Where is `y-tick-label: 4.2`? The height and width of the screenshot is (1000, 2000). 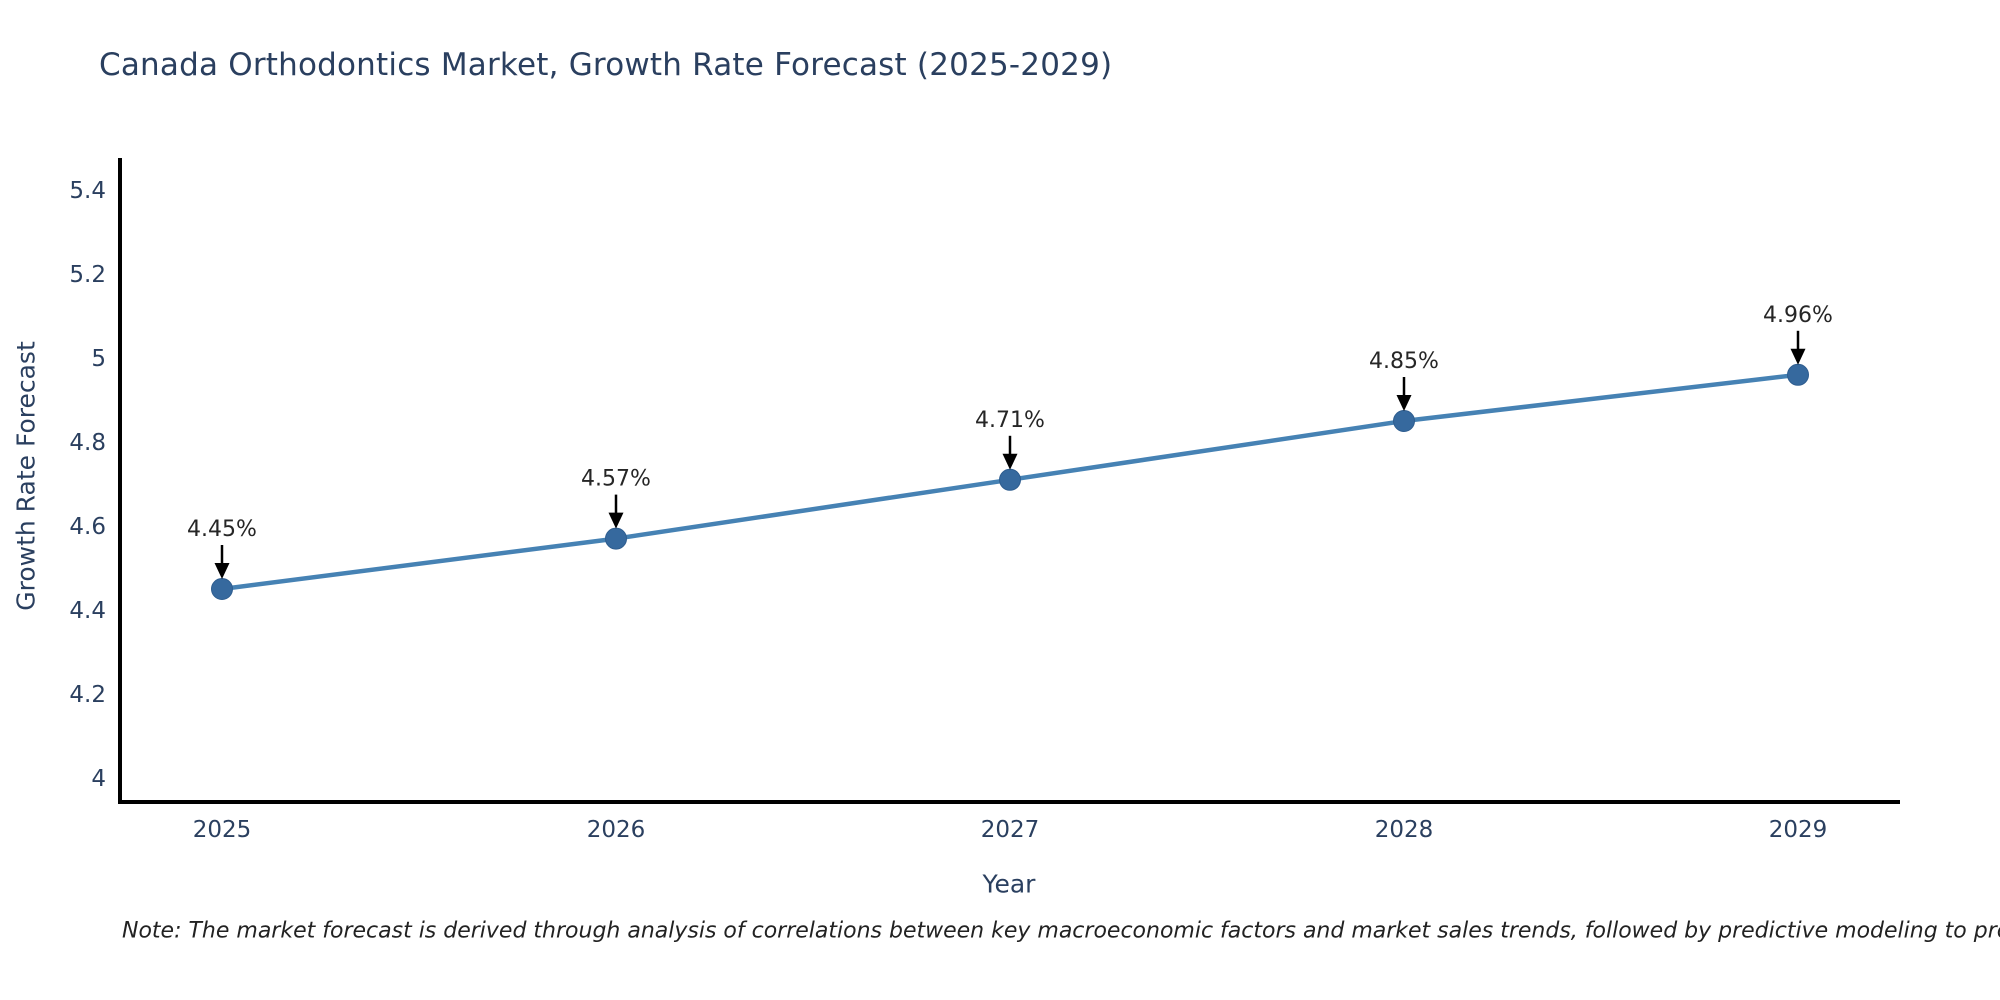 y-tick-label: 4.2 is located at coordinates (87, 695).